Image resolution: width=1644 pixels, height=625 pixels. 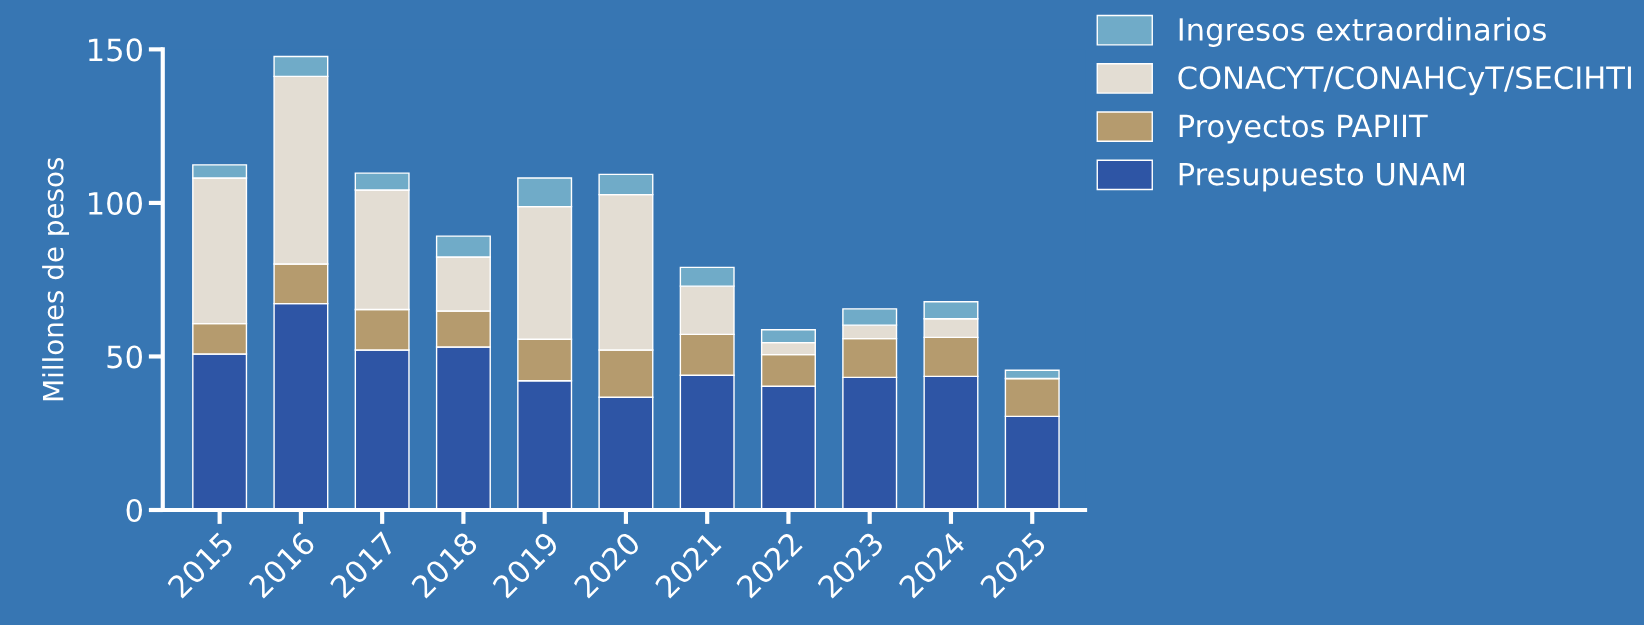 I want to click on y-tick-label: 100, so click(x=115, y=203).